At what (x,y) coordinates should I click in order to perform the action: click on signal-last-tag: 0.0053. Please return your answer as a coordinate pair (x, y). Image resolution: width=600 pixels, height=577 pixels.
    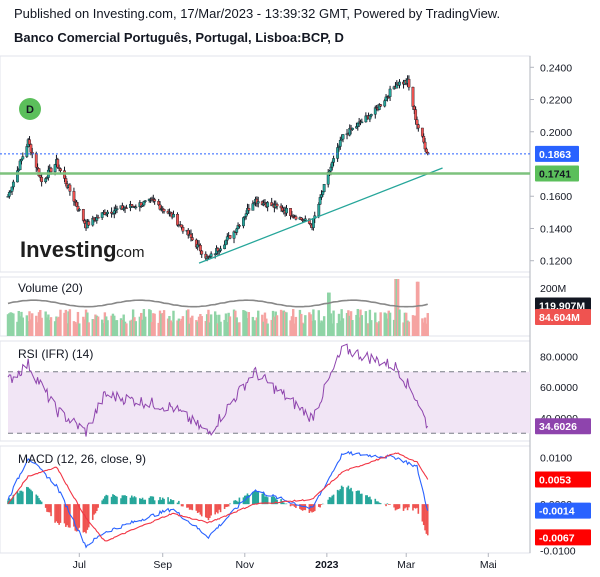
    Looking at the image, I should click on (555, 480).